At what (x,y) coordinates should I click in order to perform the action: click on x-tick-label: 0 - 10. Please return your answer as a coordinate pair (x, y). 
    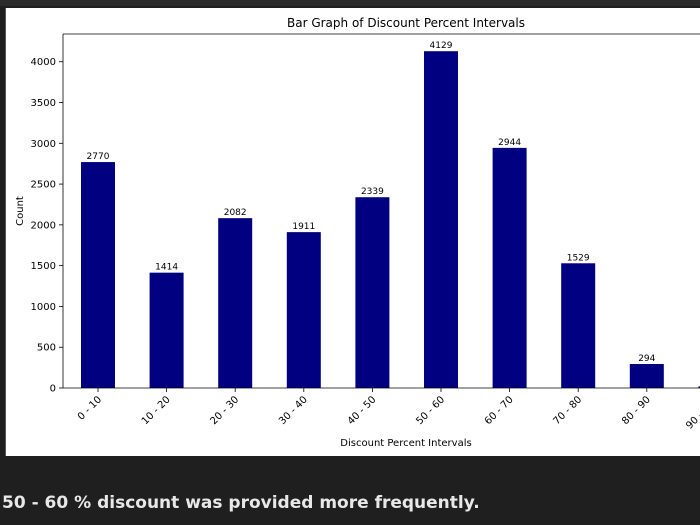
    Looking at the image, I should click on (90, 408).